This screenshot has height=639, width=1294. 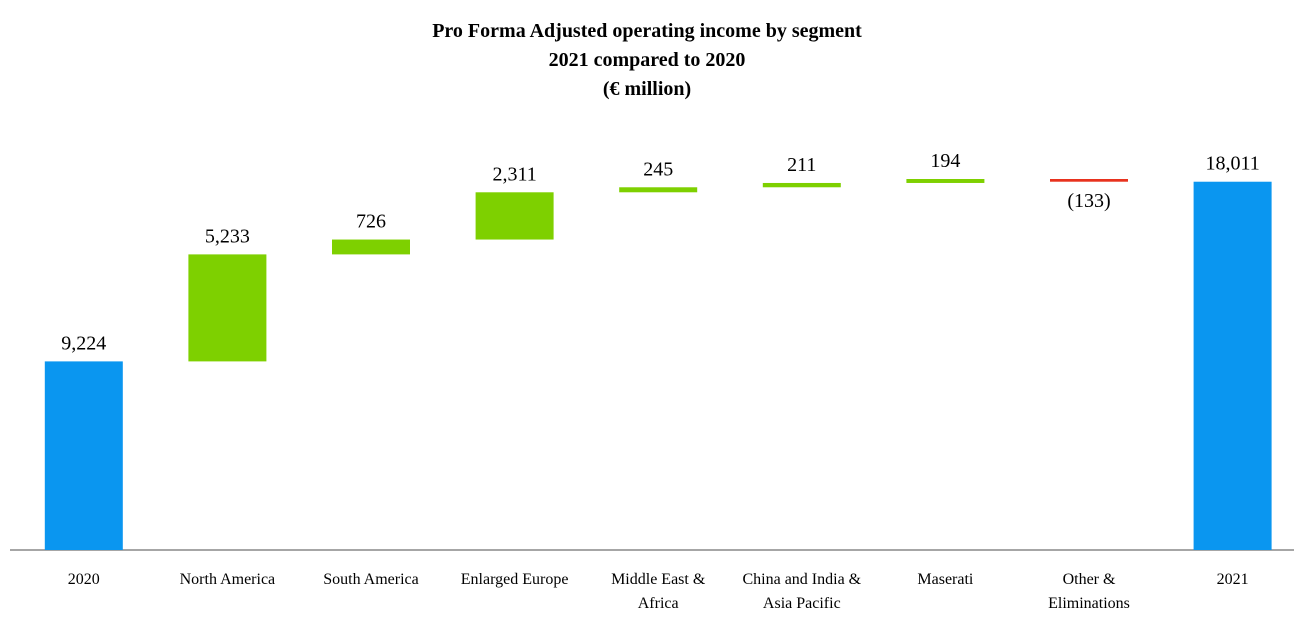 What do you see at coordinates (83, 343) in the screenshot?
I see `value-label: 9,224` at bounding box center [83, 343].